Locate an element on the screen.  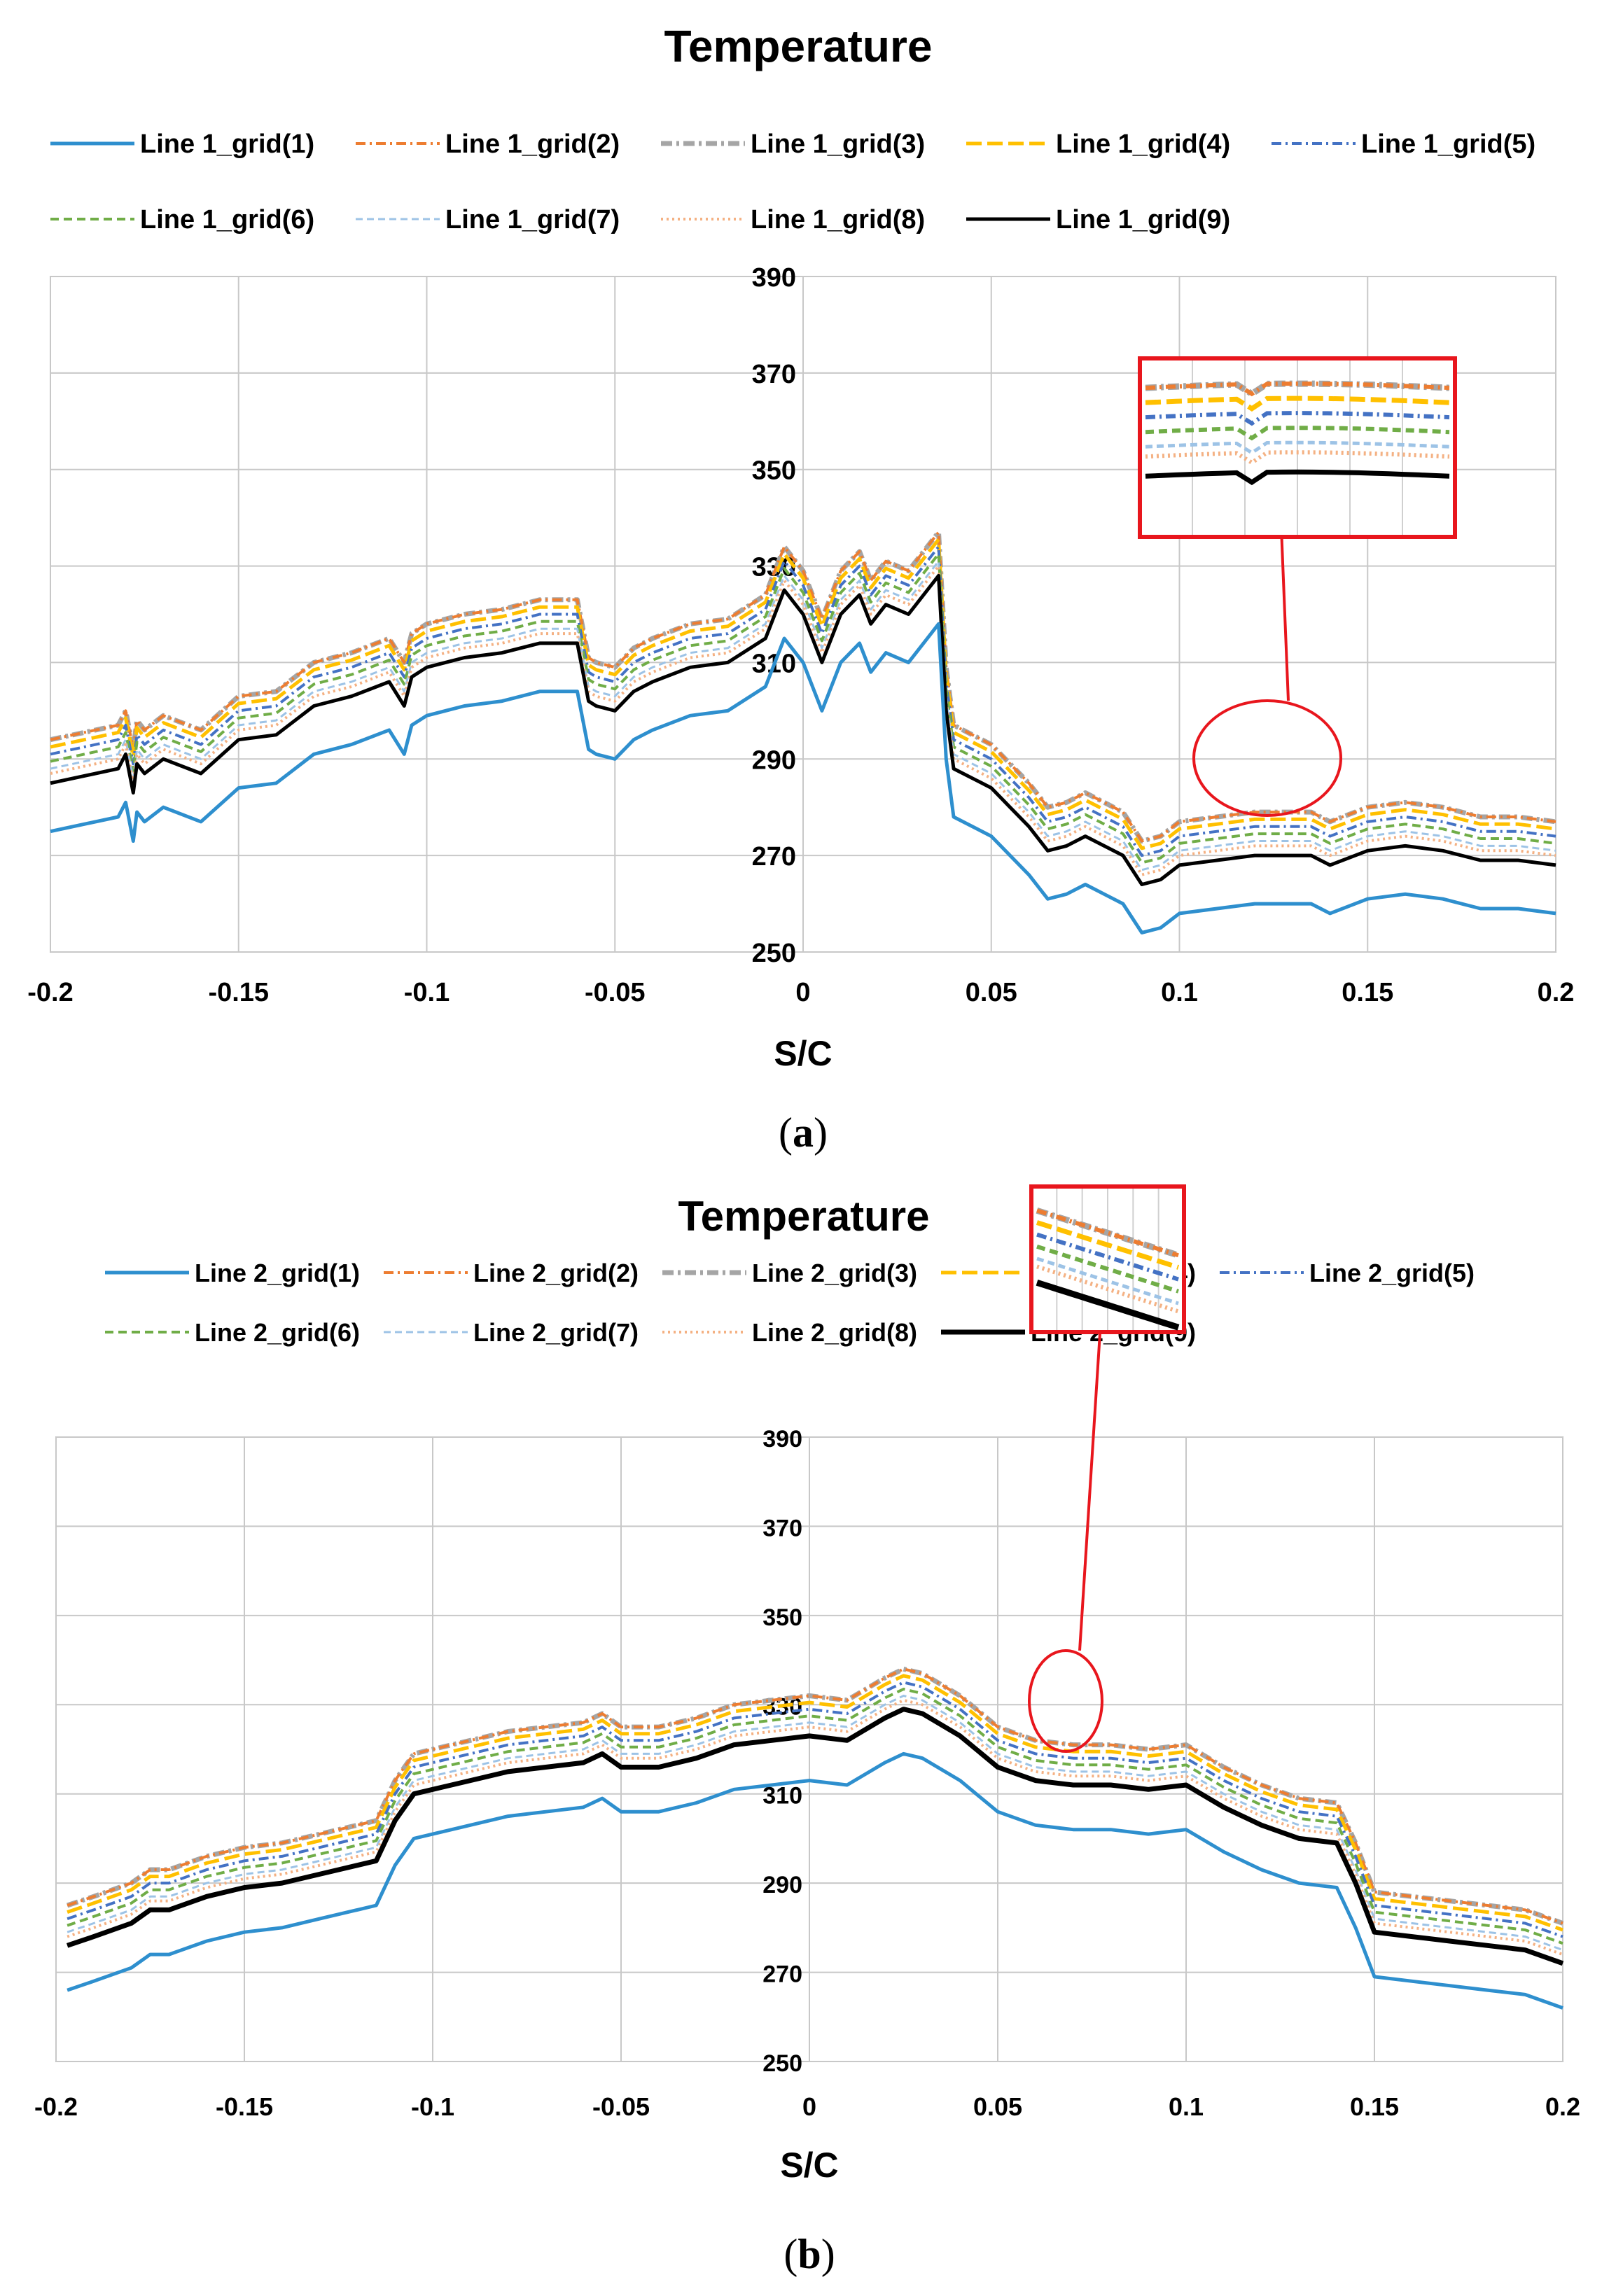
legend-entry: Line 1_grid(5) is located at coordinates (1403, 144).